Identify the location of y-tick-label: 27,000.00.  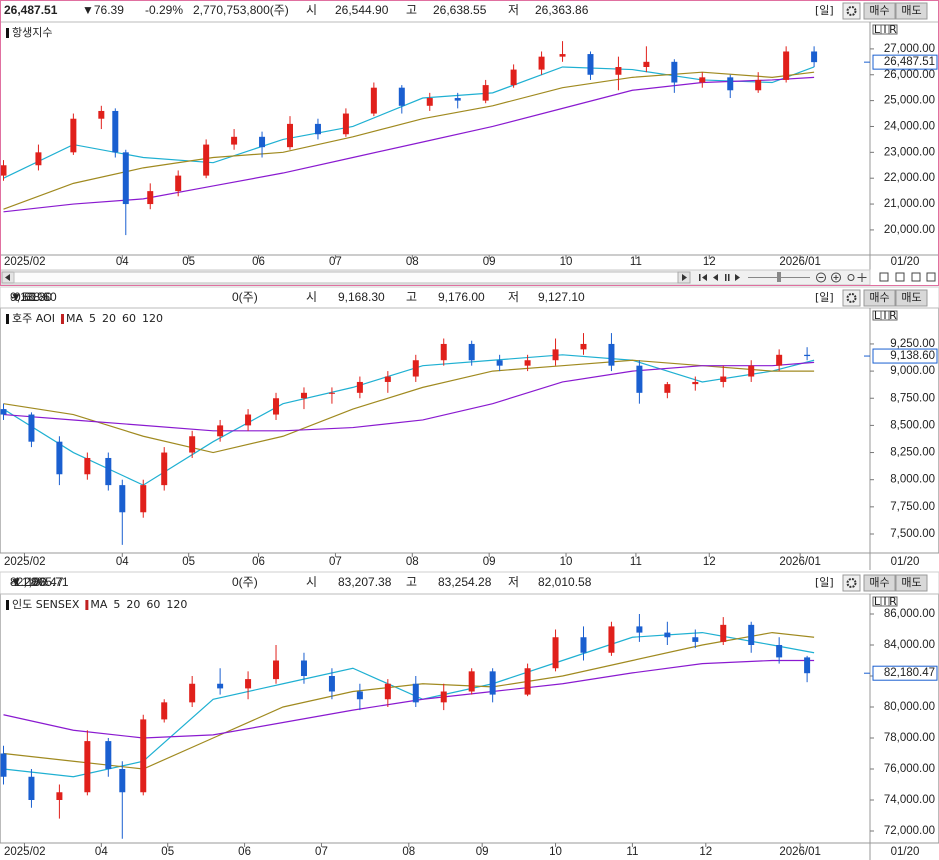
(909, 49).